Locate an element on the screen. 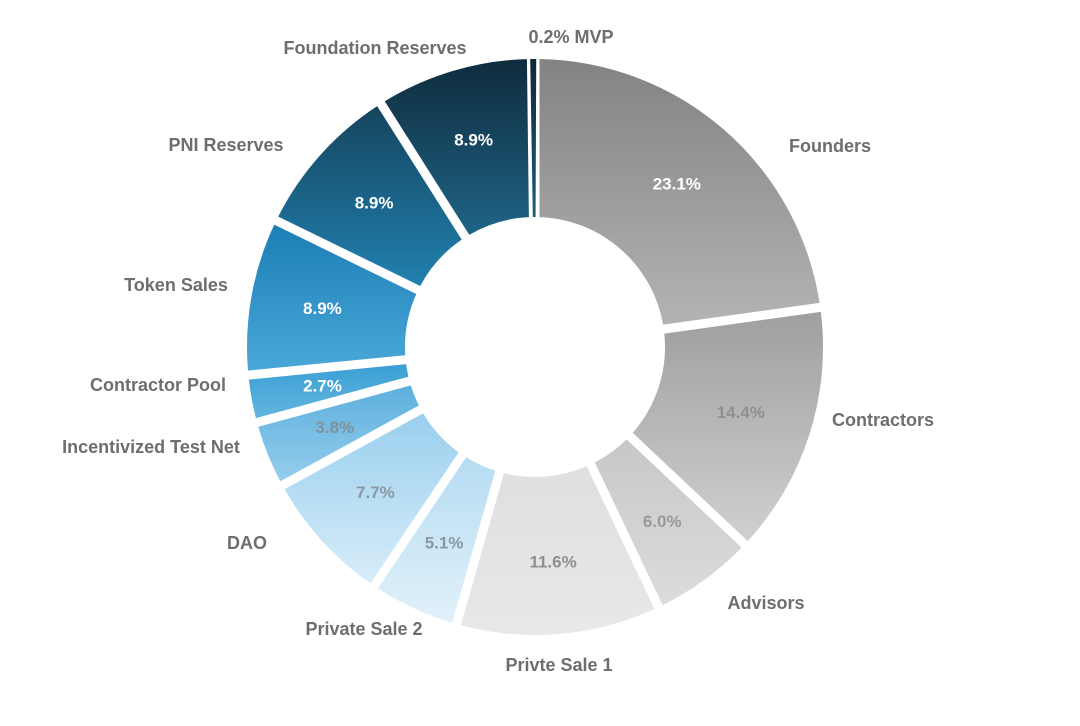  category-label-founders: Founders is located at coordinates (830, 146).